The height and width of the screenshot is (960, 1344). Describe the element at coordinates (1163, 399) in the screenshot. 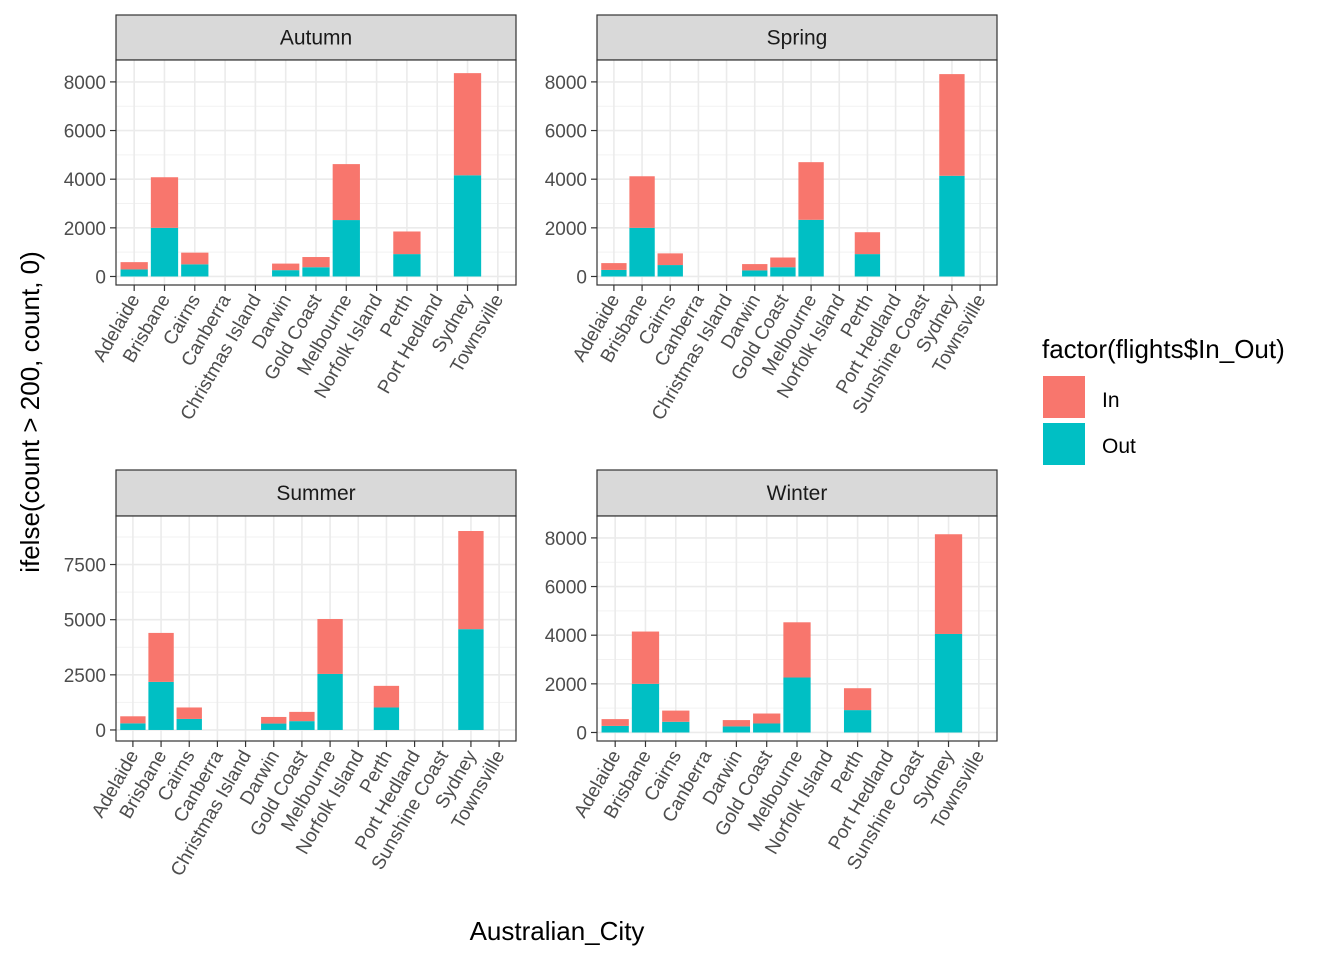

I see `legend: factor(flights$In_Out) In Out` at that location.